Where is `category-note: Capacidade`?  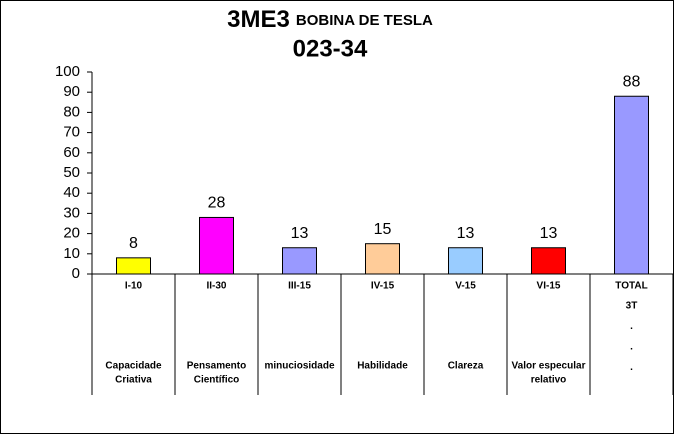
category-note: Capacidade is located at coordinates (133, 366).